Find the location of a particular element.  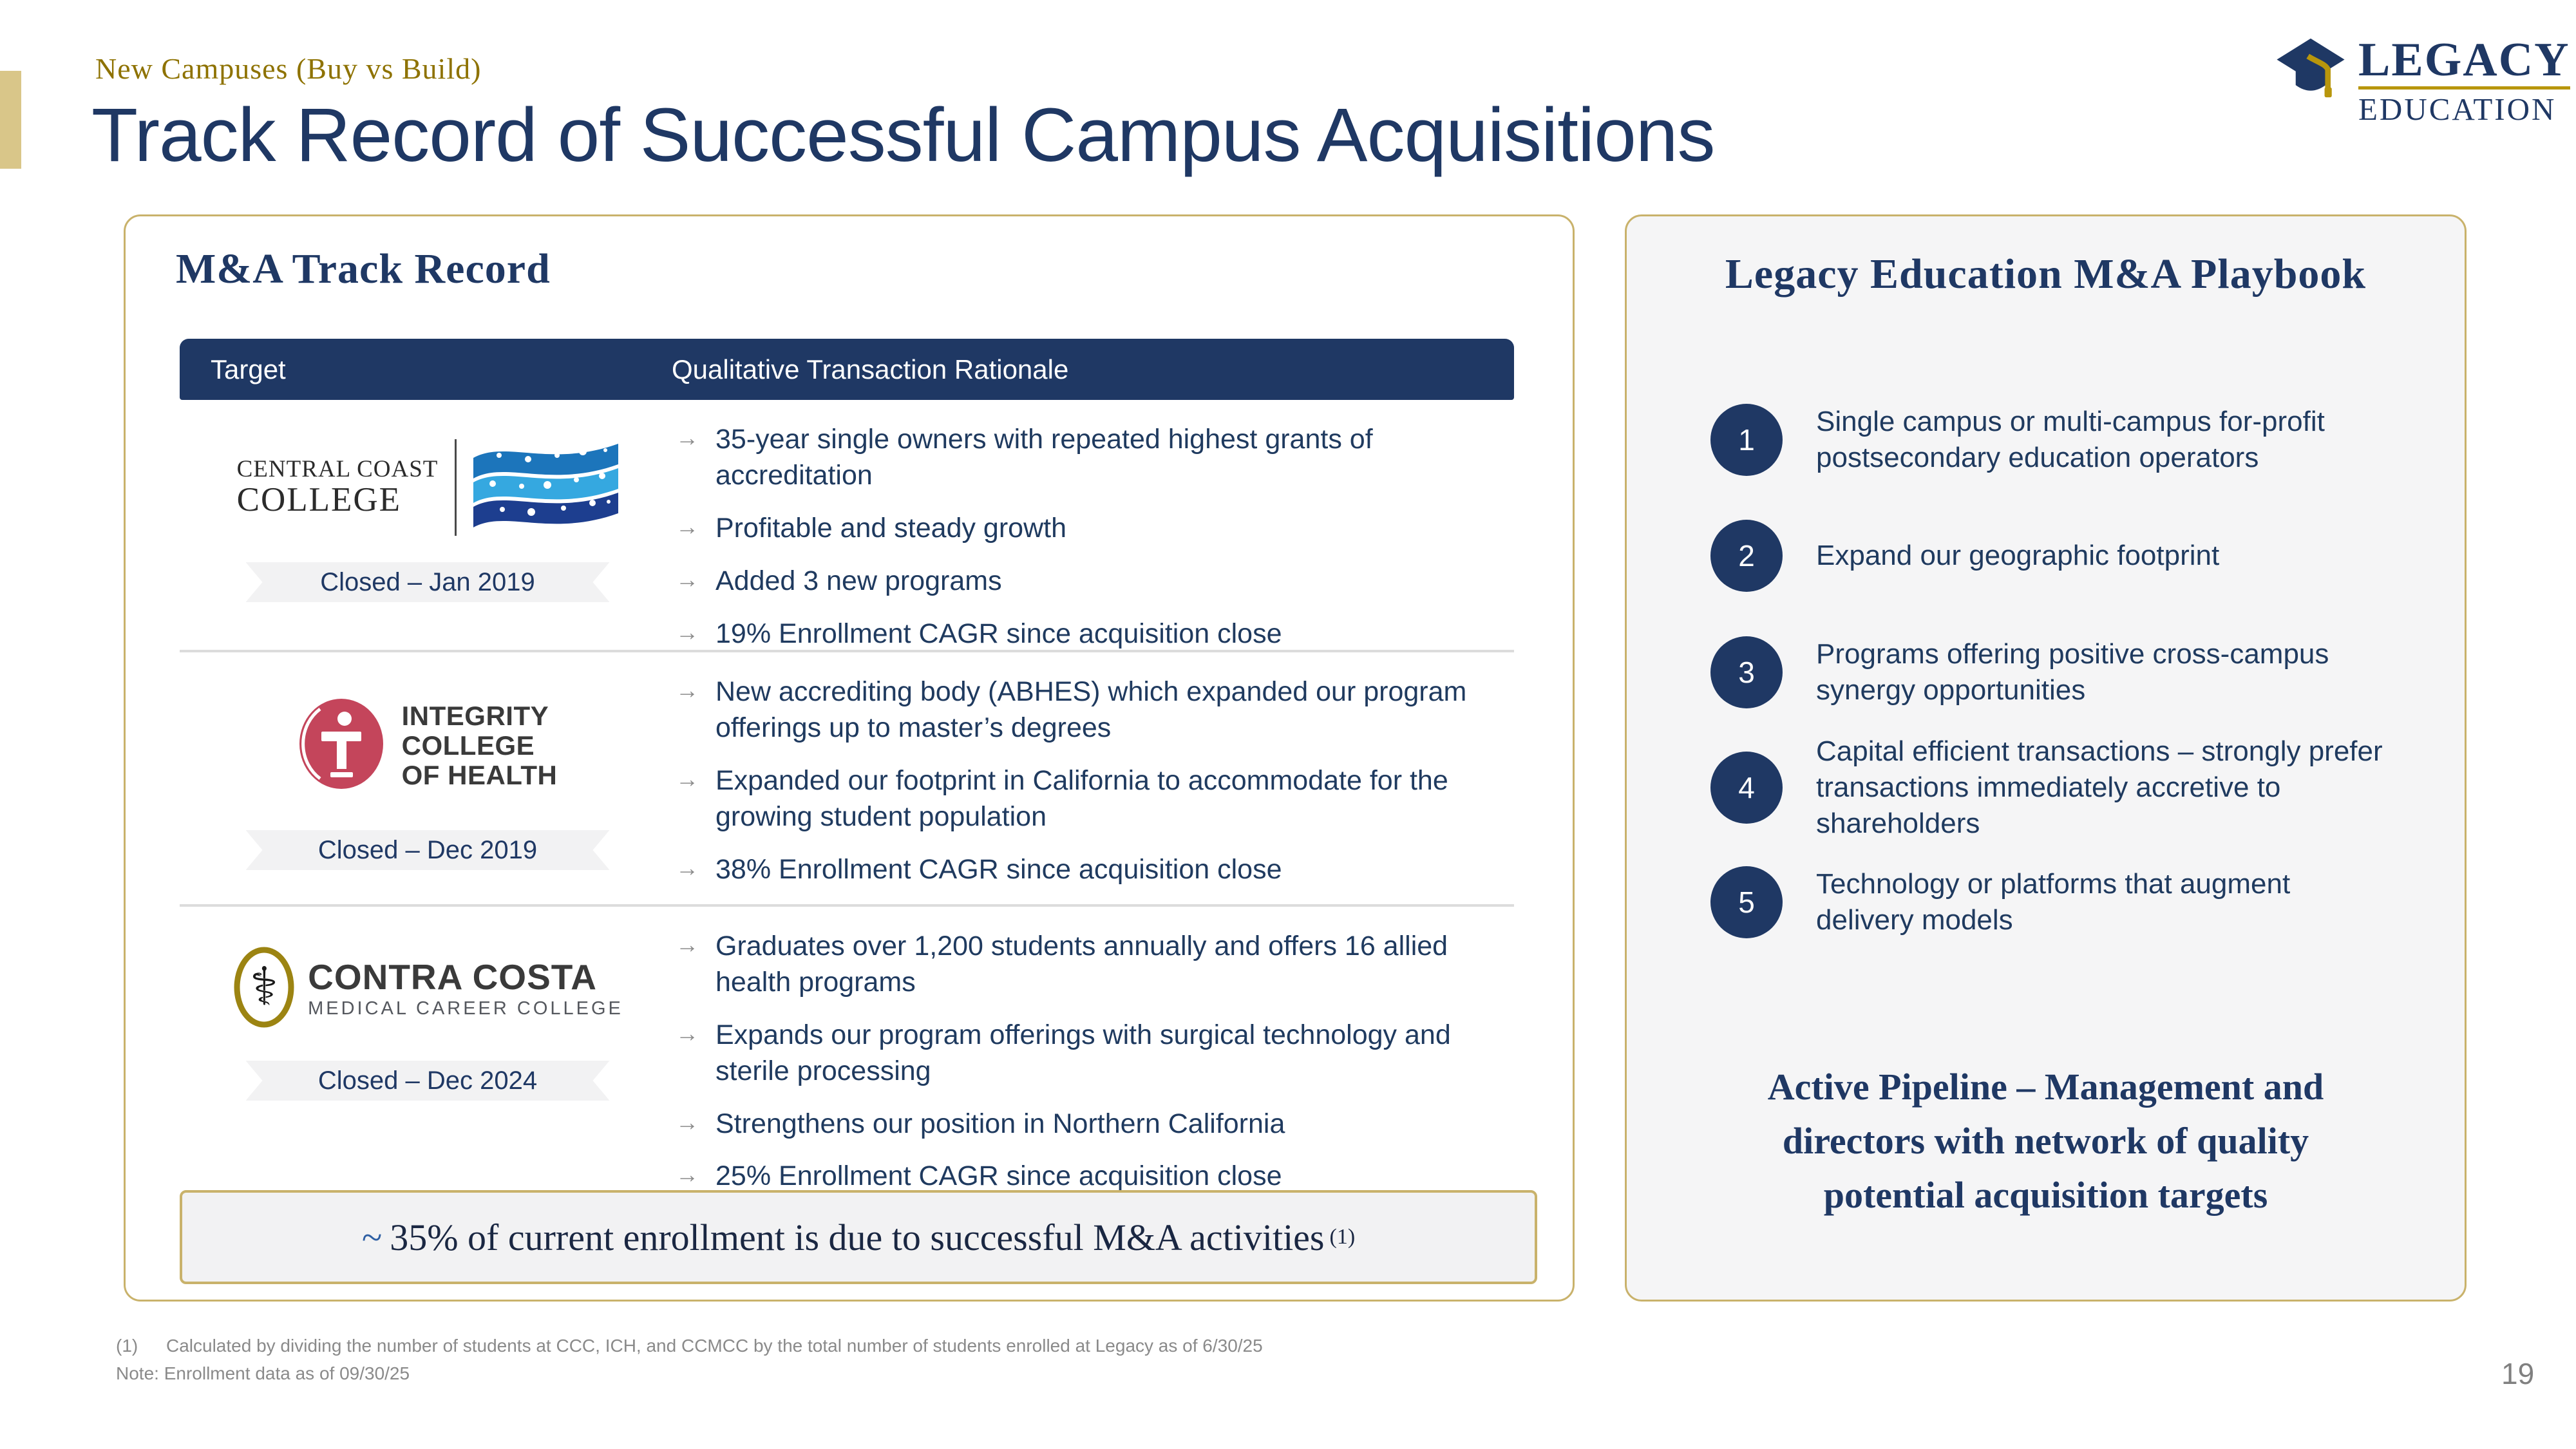

track-record-title: M&A Track Record is located at coordinates (364, 269).